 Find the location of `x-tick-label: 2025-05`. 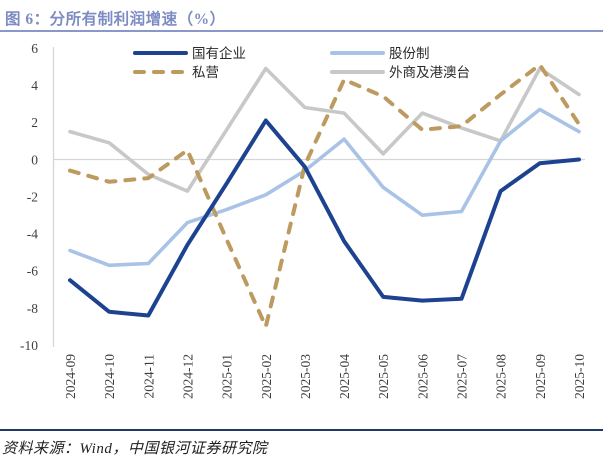

x-tick-label: 2025-05 is located at coordinates (383, 376).